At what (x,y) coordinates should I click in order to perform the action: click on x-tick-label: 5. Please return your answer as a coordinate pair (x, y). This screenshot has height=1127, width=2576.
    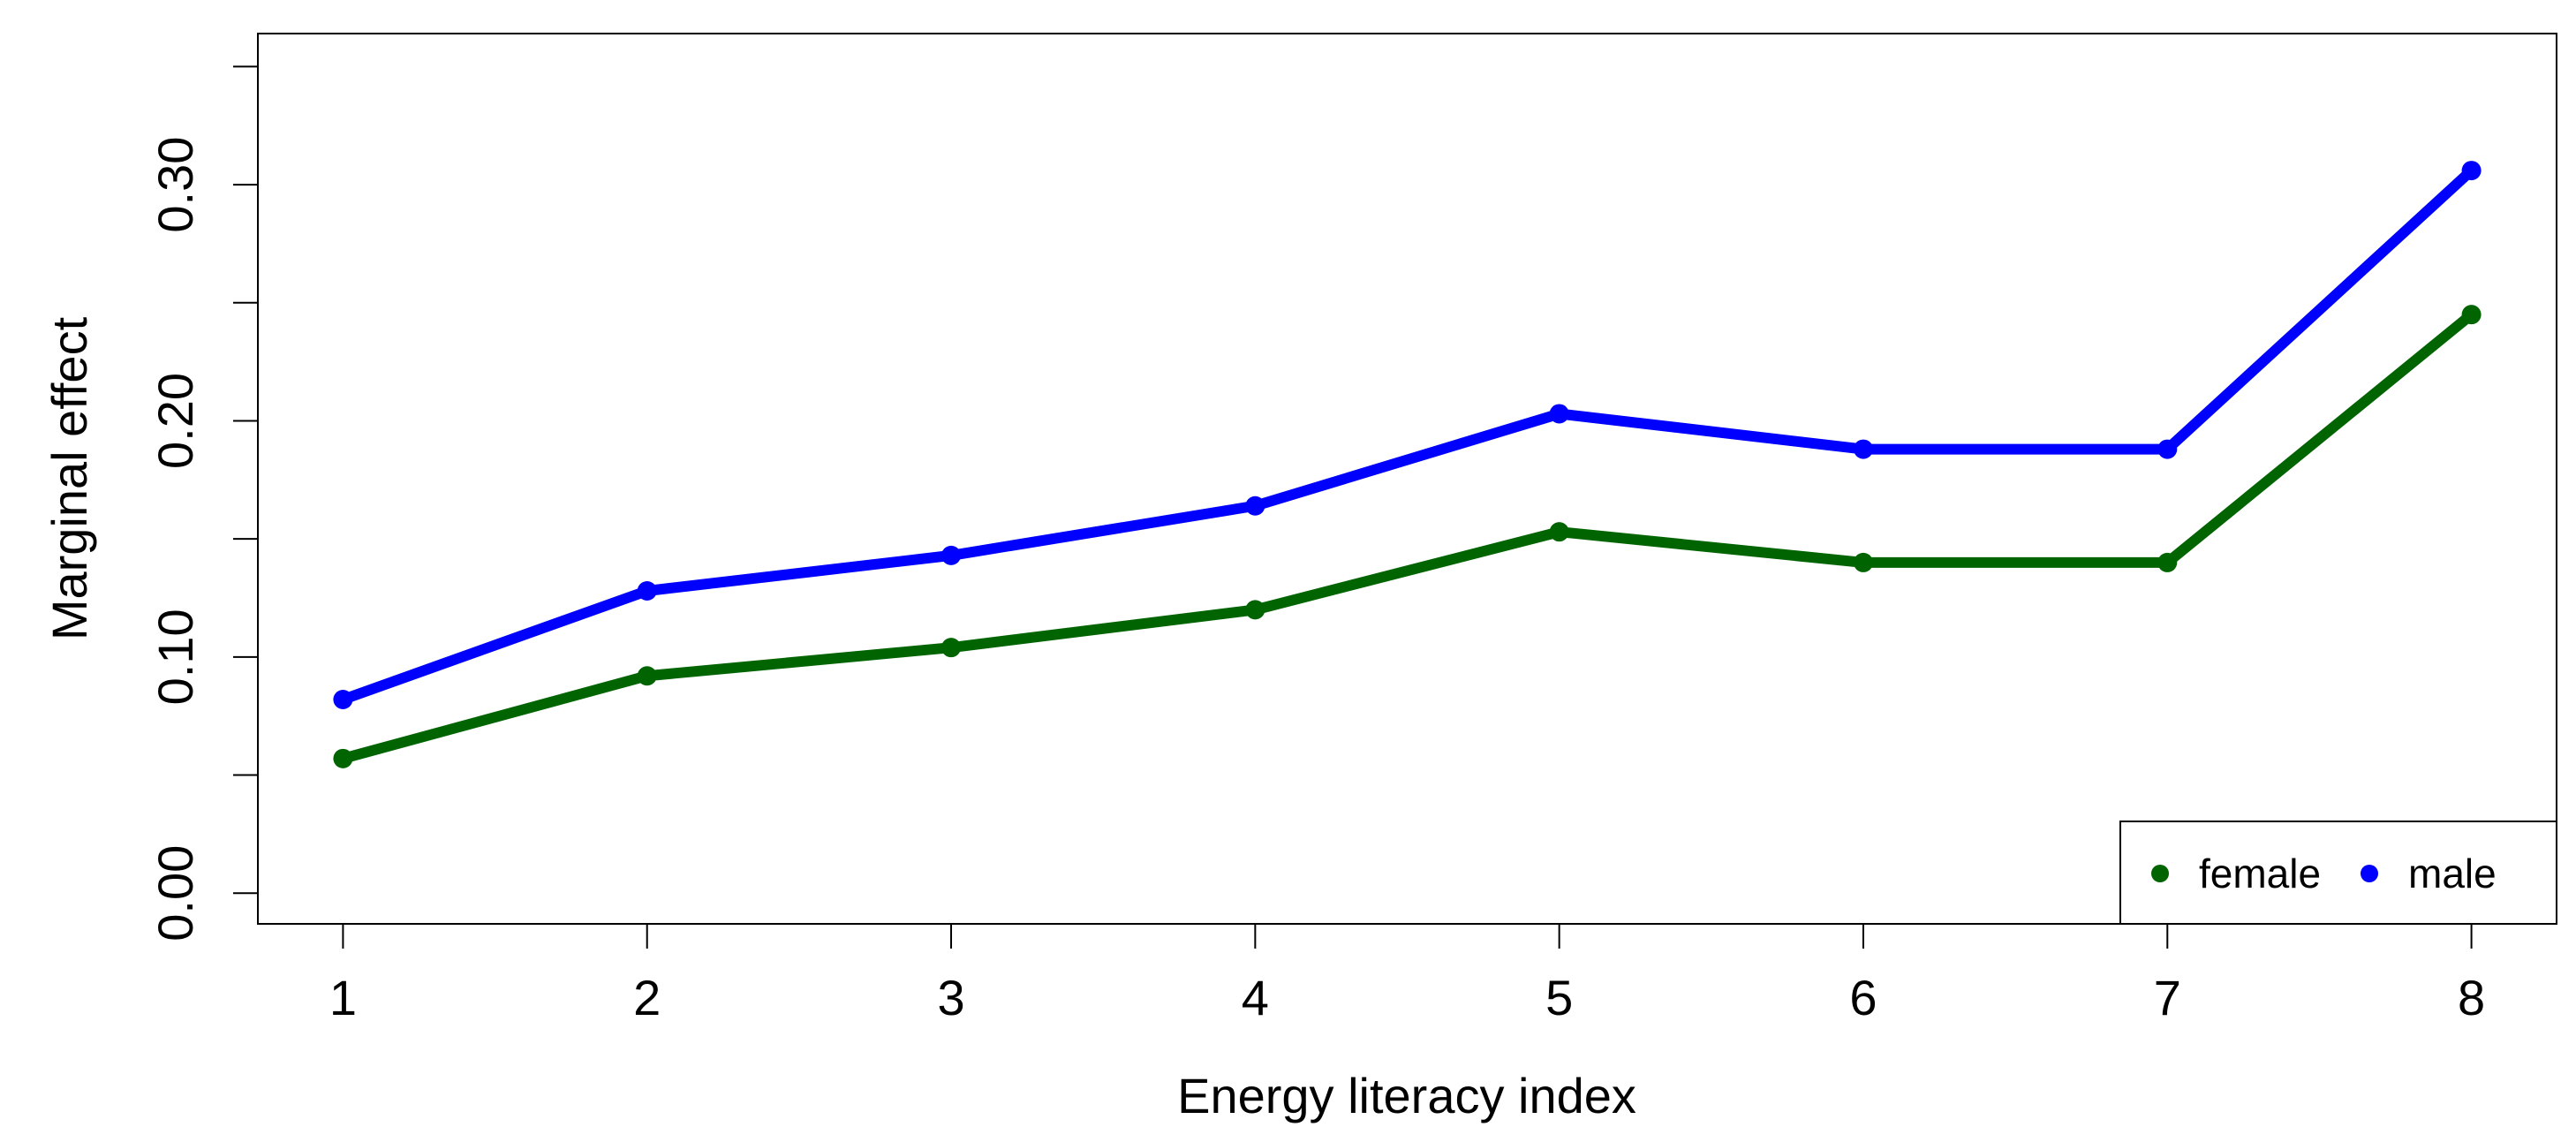
    Looking at the image, I should click on (1559, 997).